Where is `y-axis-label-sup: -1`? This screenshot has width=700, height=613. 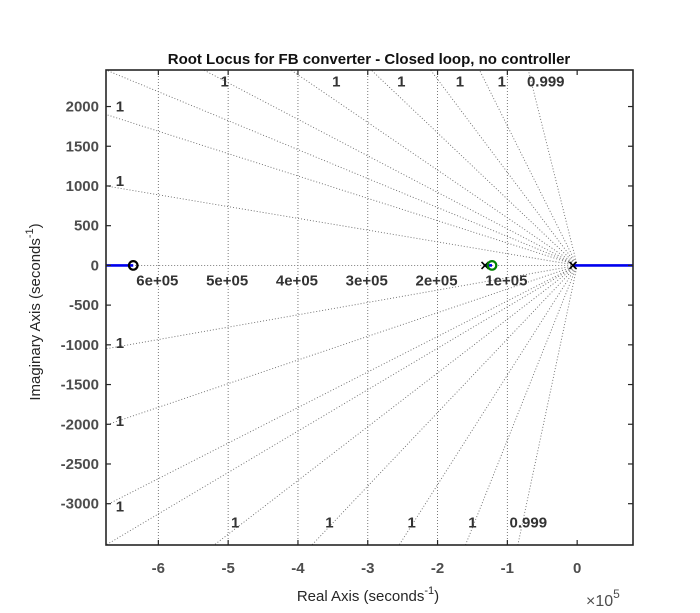
y-axis-label-sup: -1 is located at coordinates (30, 233).